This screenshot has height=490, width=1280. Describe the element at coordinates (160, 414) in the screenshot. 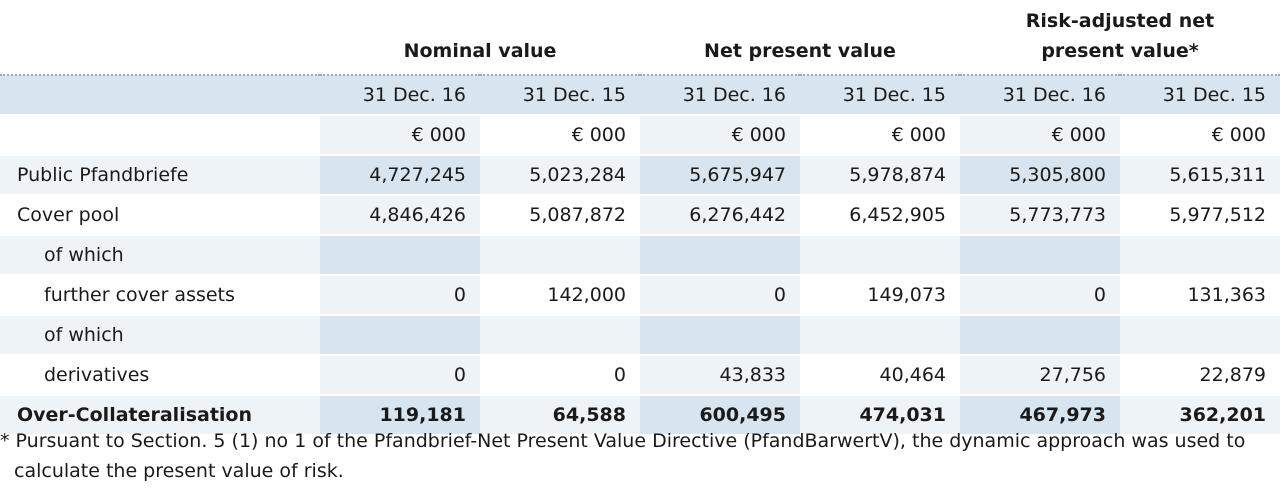

I see `row-label: Over-Collateralisation` at that location.